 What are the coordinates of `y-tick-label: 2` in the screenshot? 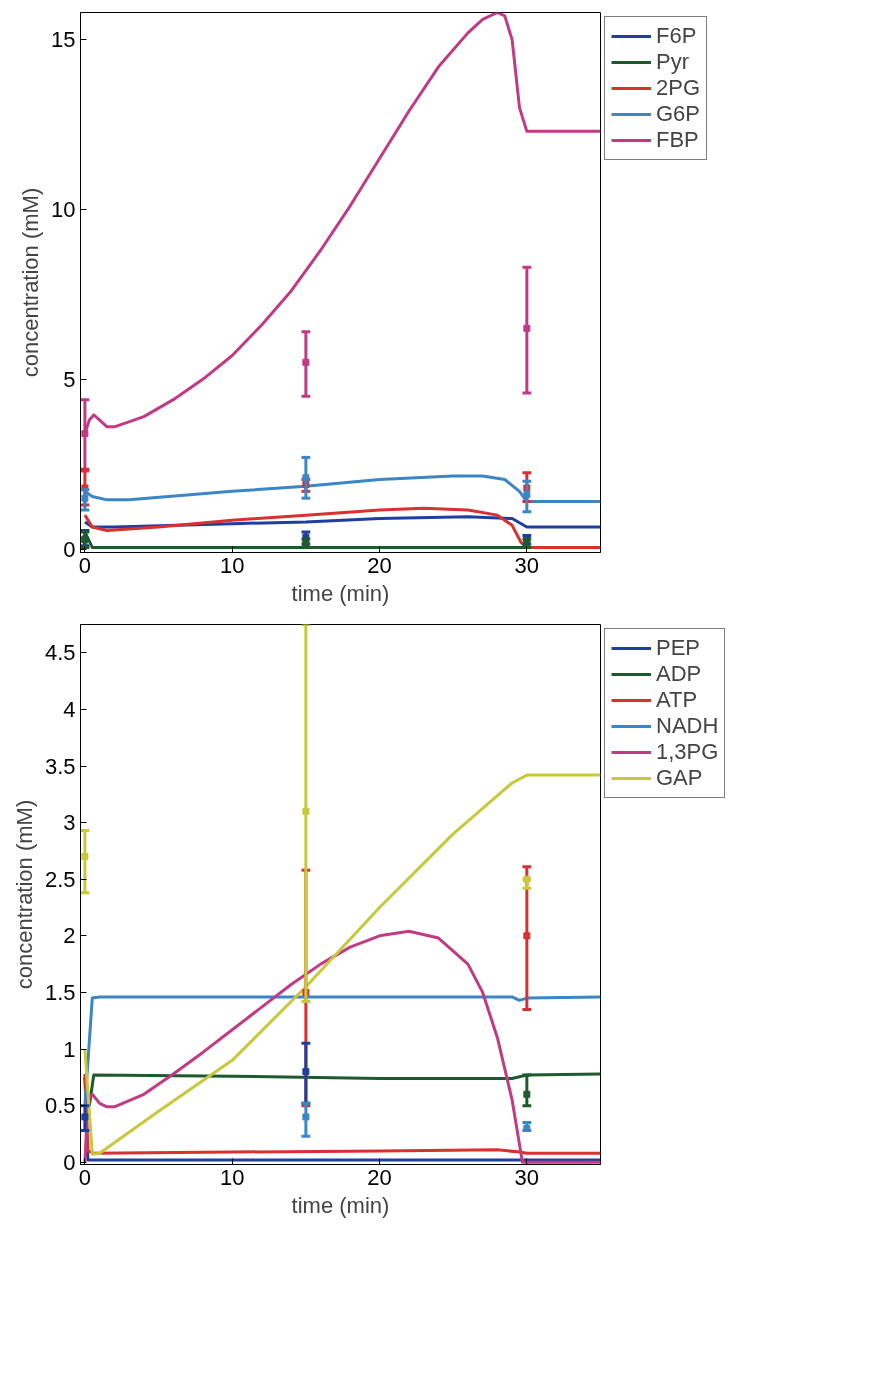 It's located at (69, 936).